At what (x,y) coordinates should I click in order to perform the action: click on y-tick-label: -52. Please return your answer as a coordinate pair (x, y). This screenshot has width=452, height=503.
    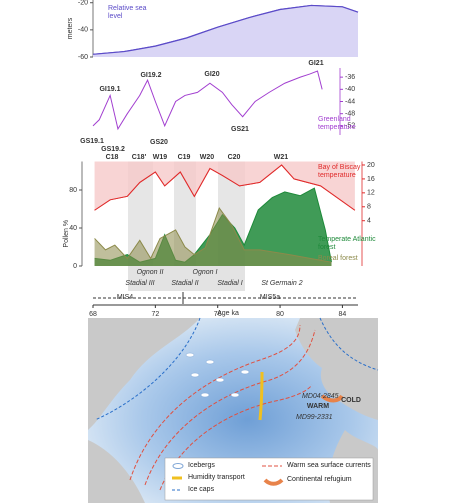
    Looking at the image, I should click on (350, 126).